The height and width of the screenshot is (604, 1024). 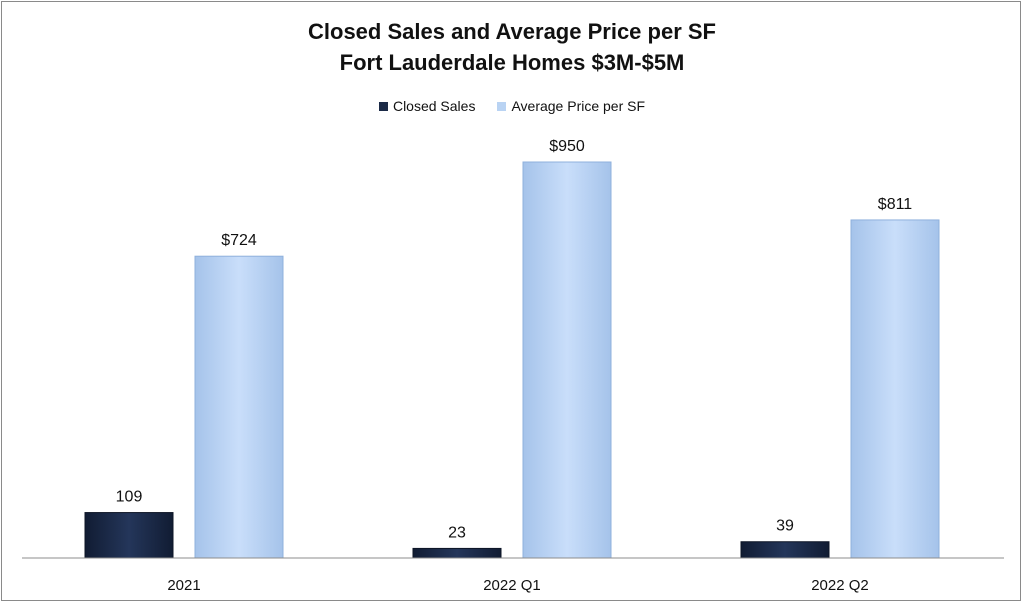 I want to click on x-tick-label-2: 2022 Q2, so click(x=840, y=585).